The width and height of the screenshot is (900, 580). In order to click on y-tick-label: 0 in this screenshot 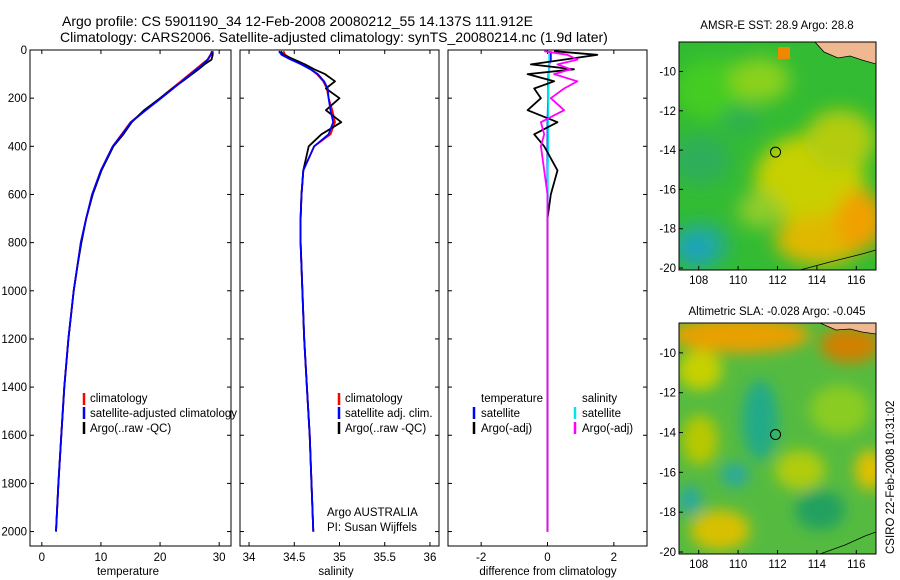, I will do `click(24, 51)`.